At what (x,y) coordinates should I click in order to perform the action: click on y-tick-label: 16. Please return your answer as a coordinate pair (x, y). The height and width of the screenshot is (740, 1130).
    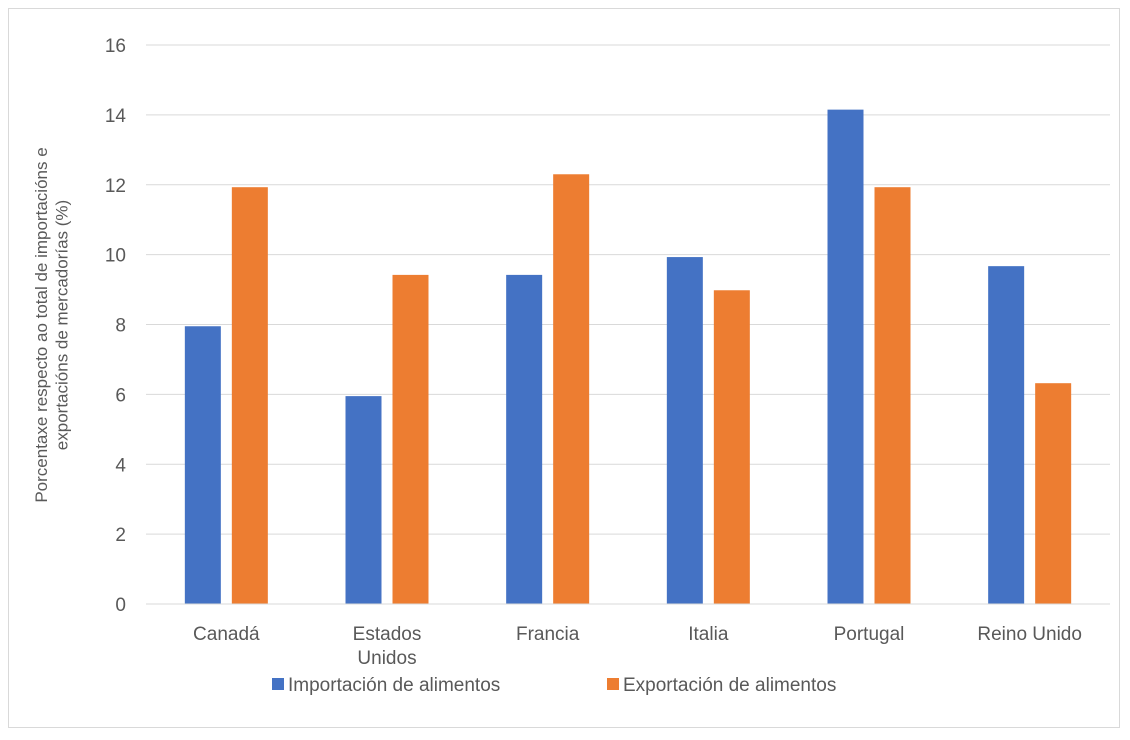
    Looking at the image, I should click on (115, 46).